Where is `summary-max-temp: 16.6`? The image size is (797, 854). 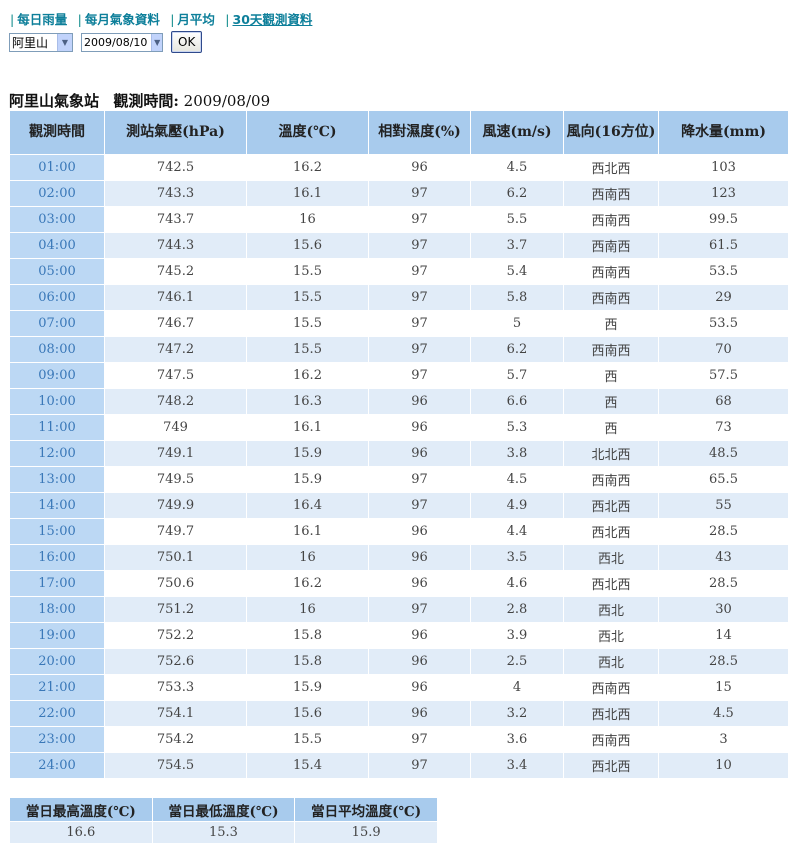
summary-max-temp: 16.6 is located at coordinates (81, 832).